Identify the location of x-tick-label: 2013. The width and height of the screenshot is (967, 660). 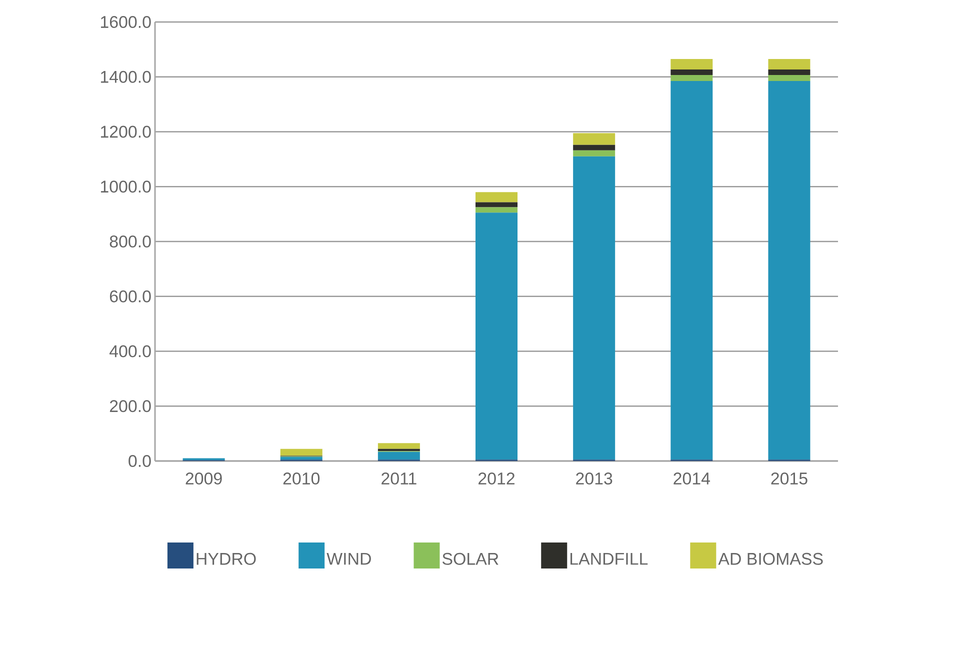
(594, 478).